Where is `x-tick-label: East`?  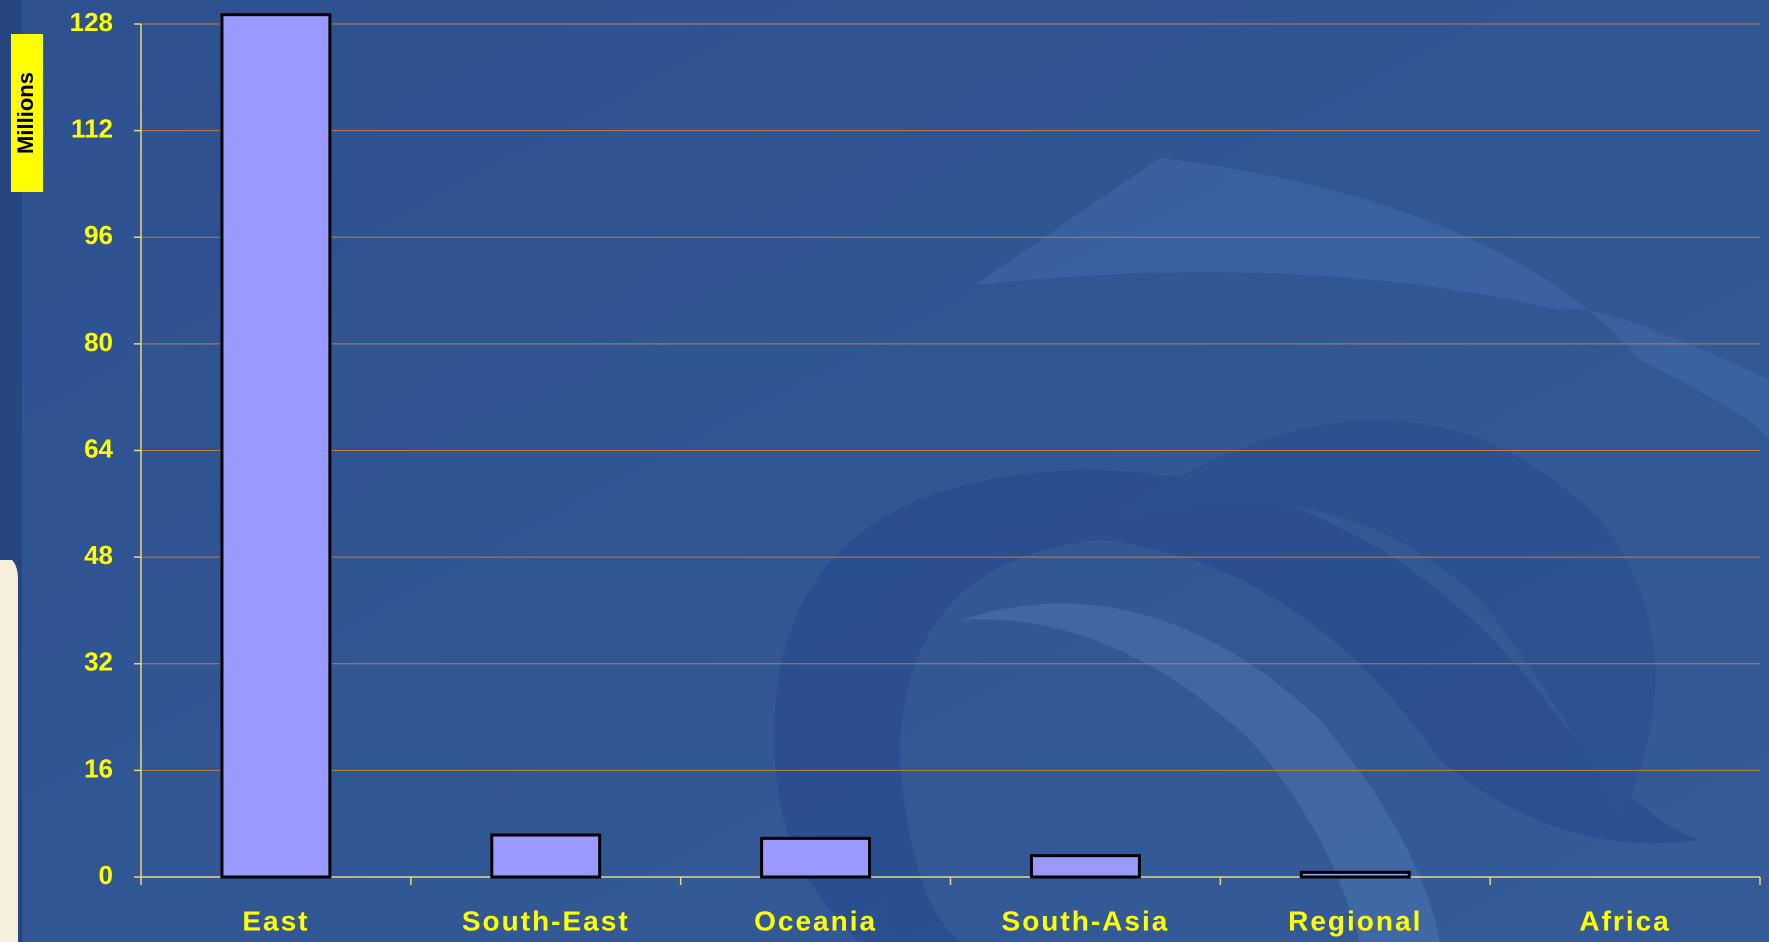
x-tick-label: East is located at coordinates (275, 920).